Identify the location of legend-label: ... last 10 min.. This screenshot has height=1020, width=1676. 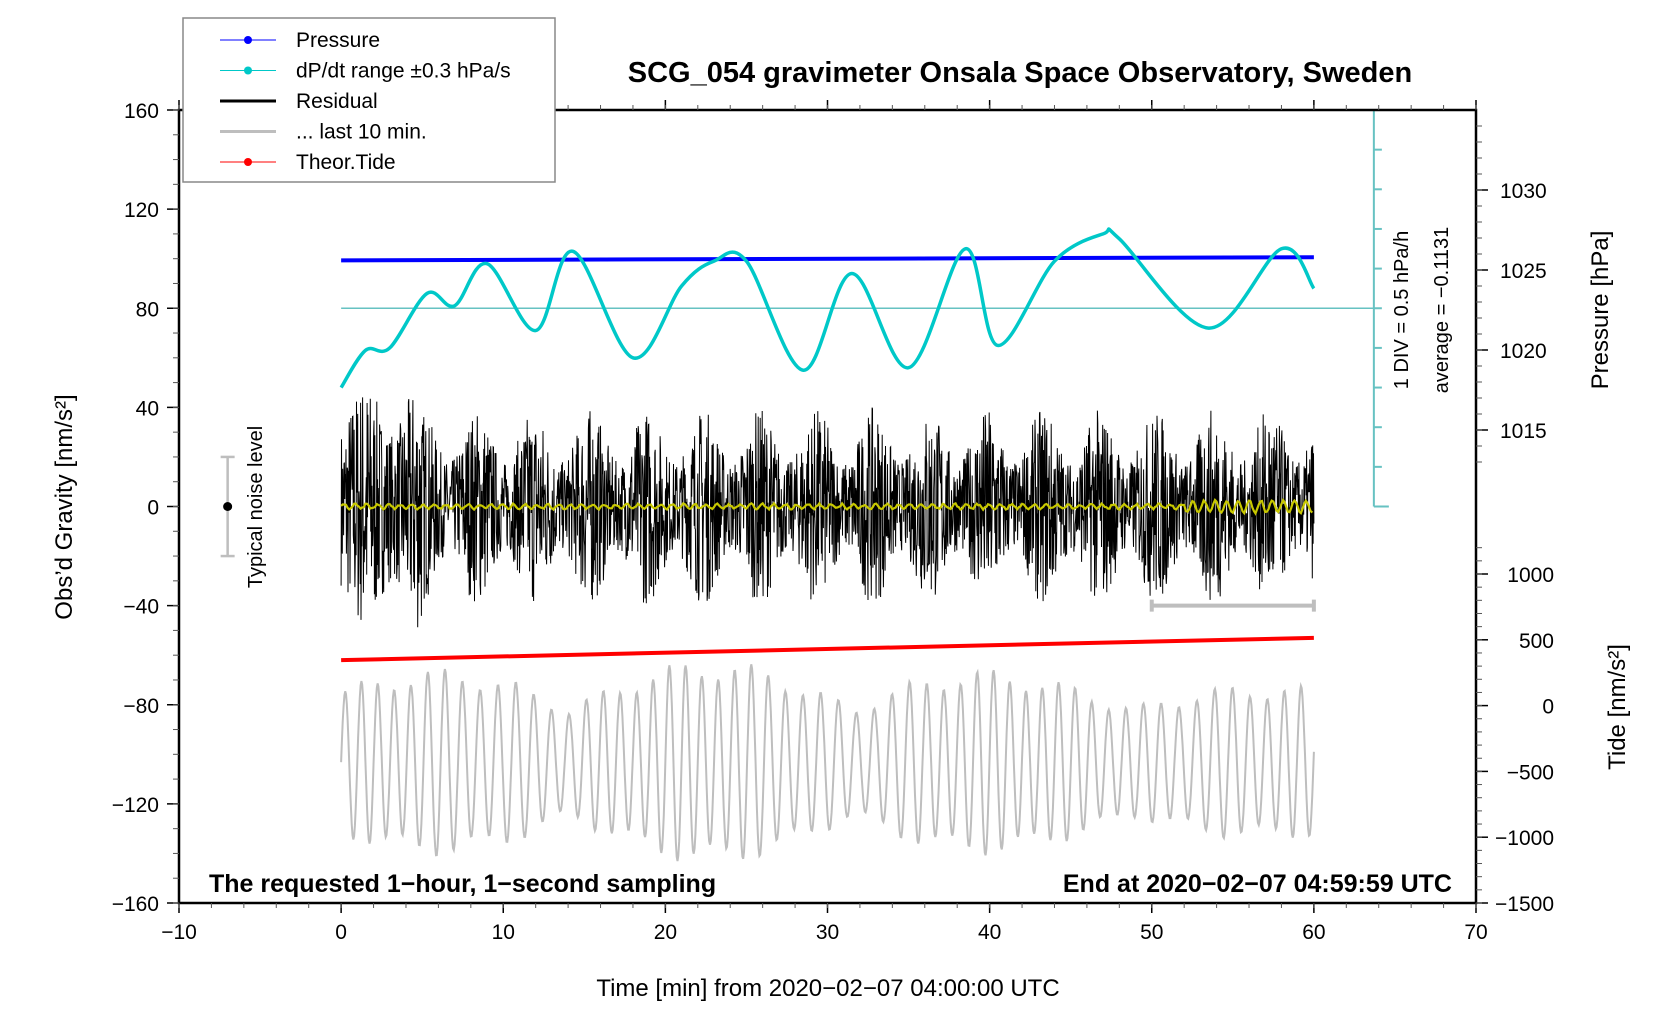
(361, 132).